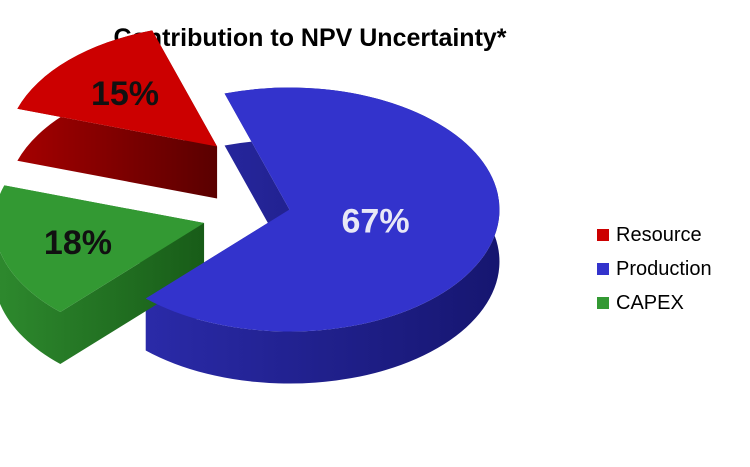  Describe the element at coordinates (659, 234) in the screenshot. I see `legend-label: Resource` at that location.